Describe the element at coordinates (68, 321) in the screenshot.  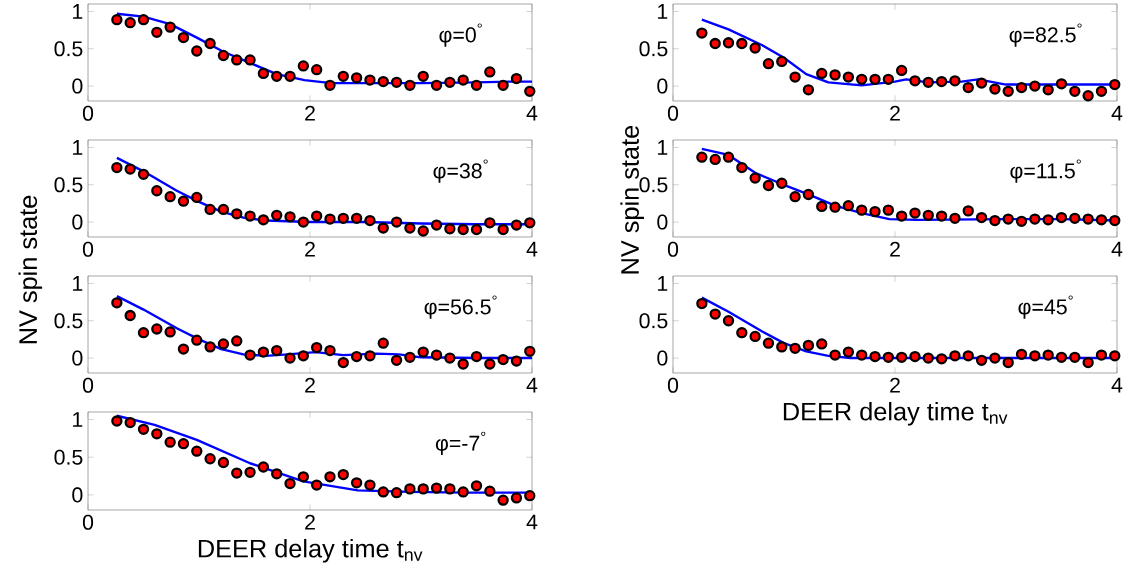
I see `y-tick-label: 0.5` at that location.